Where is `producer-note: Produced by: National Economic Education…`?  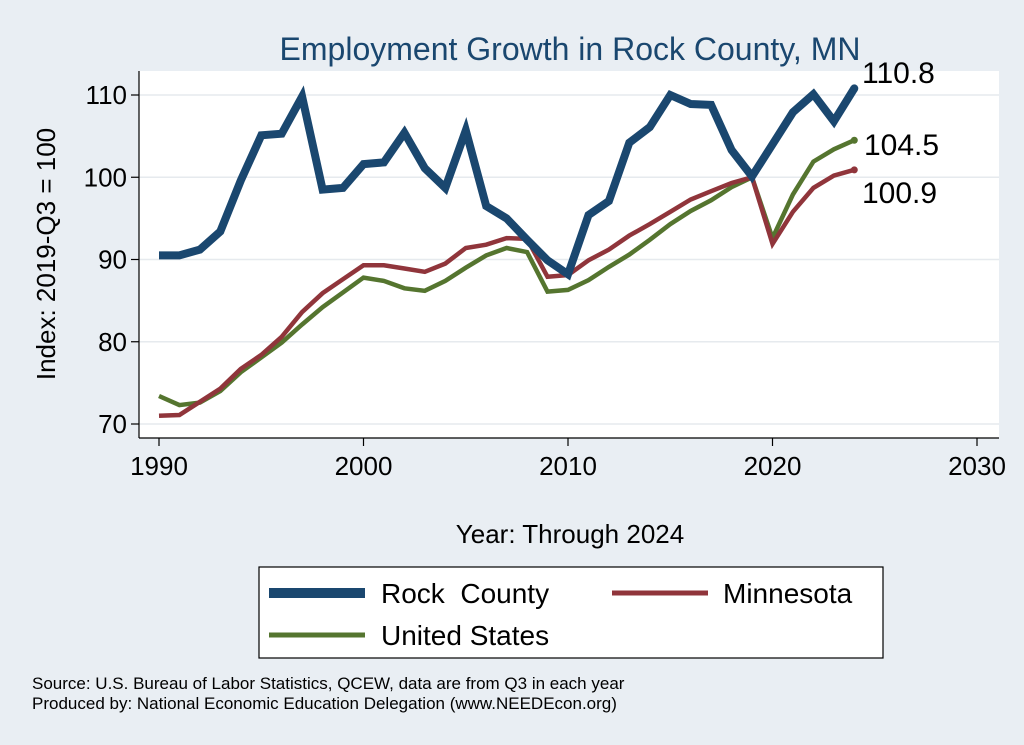
producer-note: Produced by: National Economic Education… is located at coordinates (324, 703).